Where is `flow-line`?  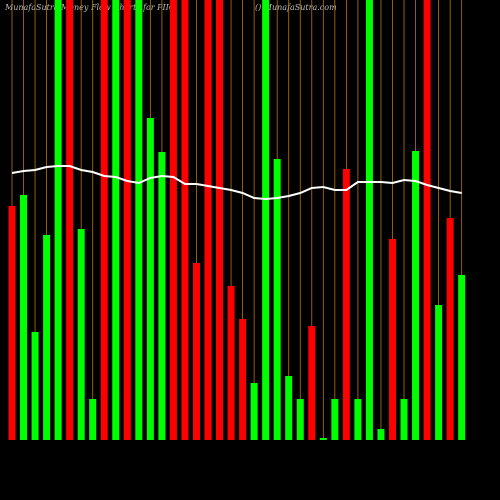
flow-line is located at coordinates (236, 183).